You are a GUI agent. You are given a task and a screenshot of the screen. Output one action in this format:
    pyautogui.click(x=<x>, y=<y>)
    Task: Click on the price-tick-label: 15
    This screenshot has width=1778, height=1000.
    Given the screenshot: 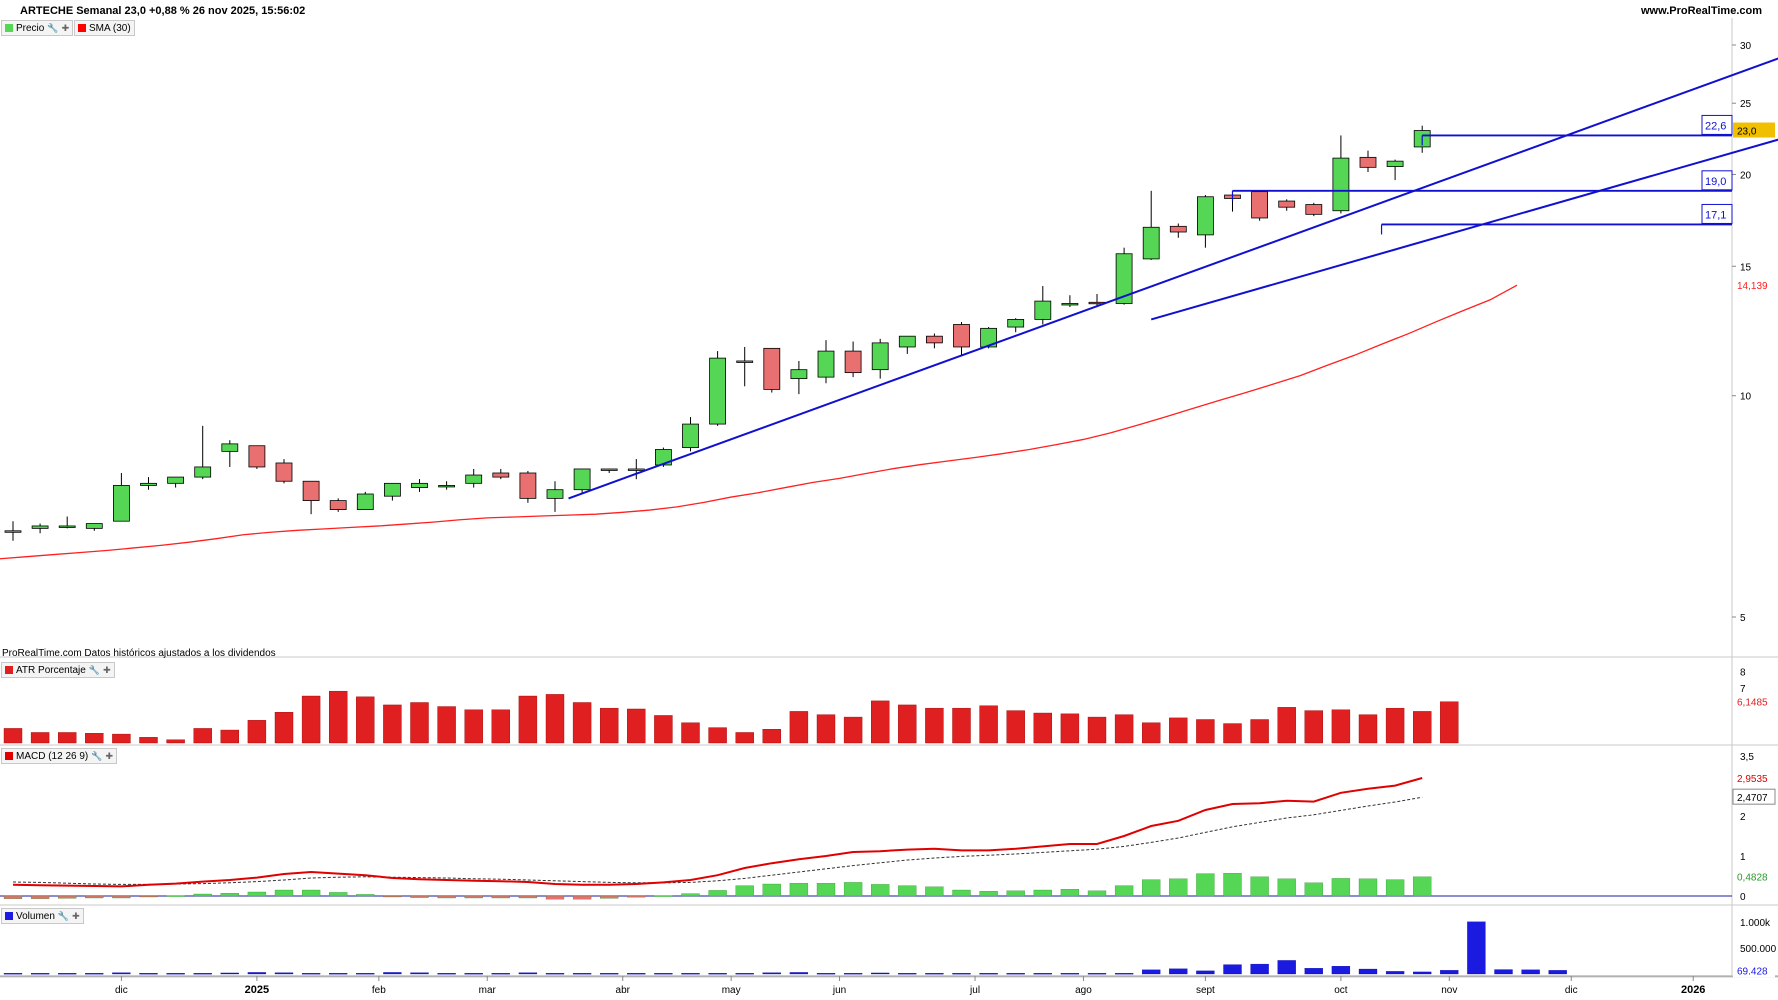 What is the action you would take?
    pyautogui.click(x=1746, y=267)
    